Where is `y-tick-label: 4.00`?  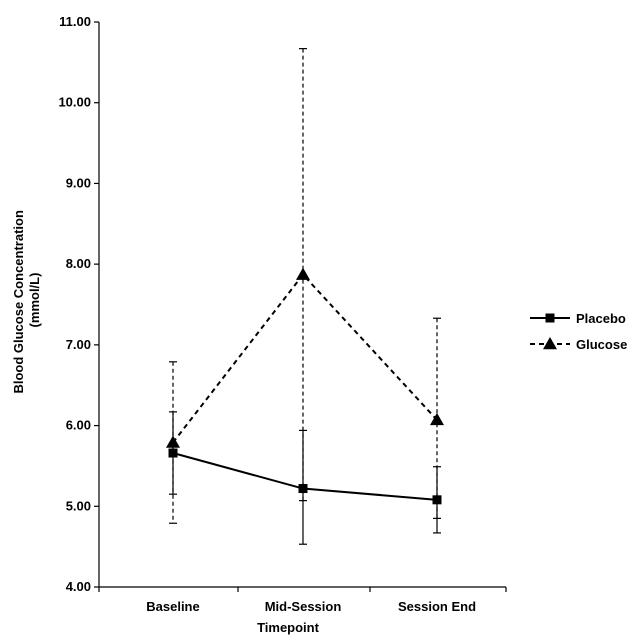
y-tick-label: 4.00 is located at coordinates (78, 586).